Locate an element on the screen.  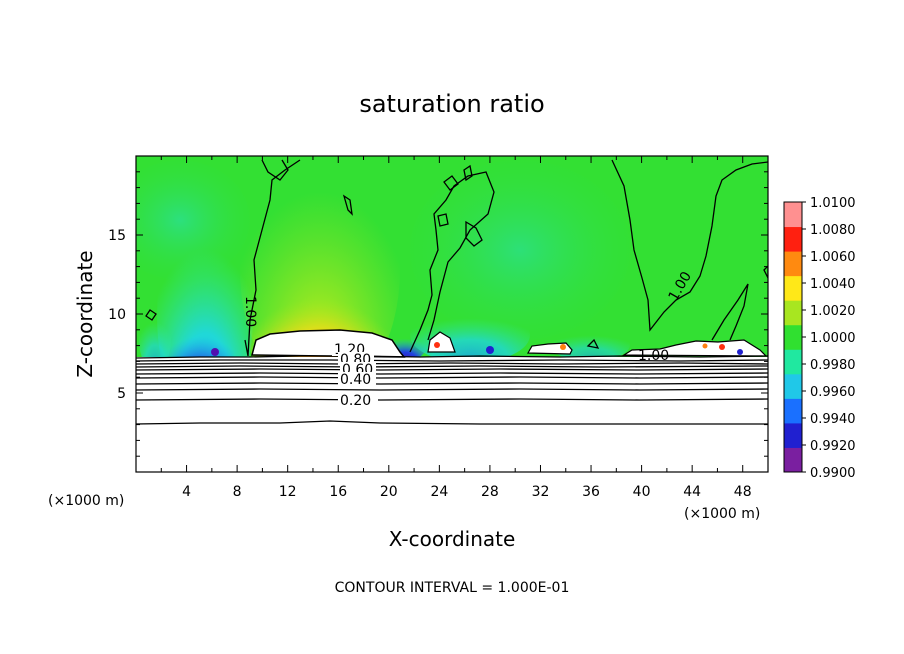
contour-label-1-00-bottom: 1.00 is located at coordinates (653, 356).